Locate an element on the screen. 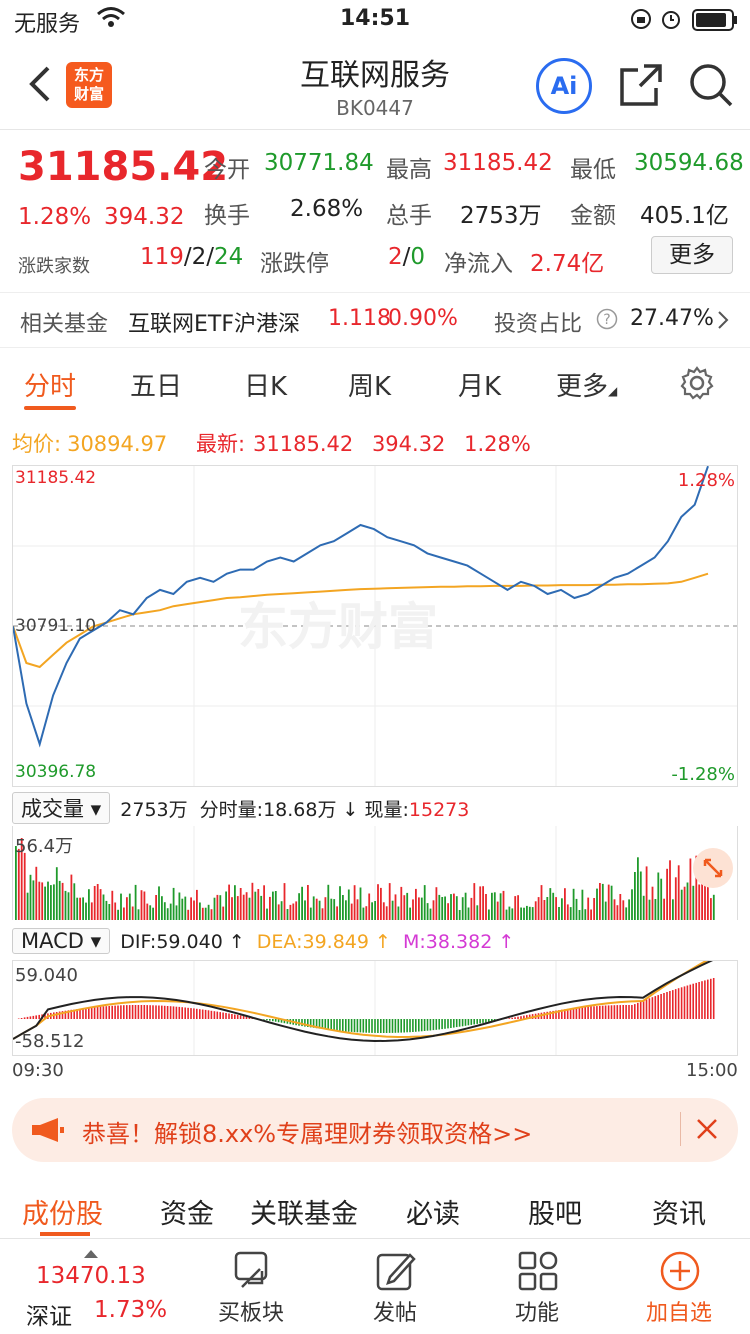 This screenshot has height=1334, width=750. settings-gear-icon is located at coordinates (697, 386).